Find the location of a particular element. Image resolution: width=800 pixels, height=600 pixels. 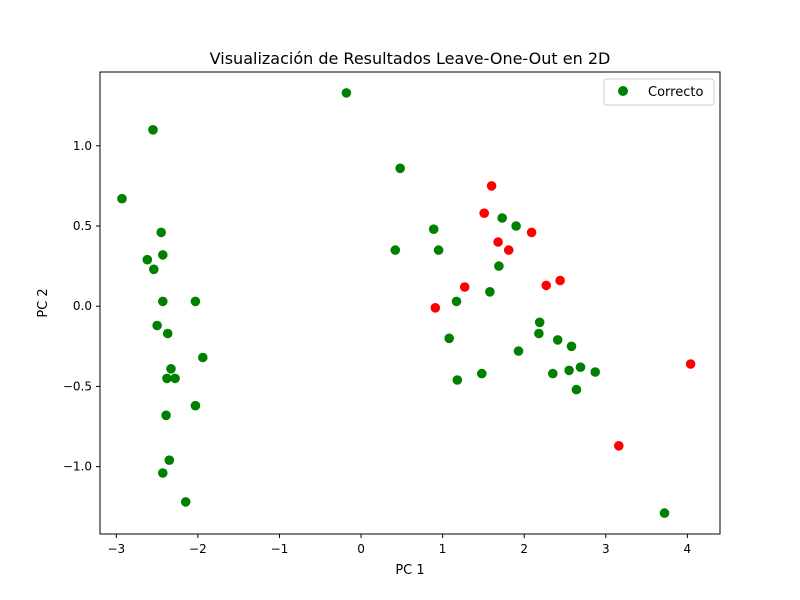

legend-marker is located at coordinates (623, 91).